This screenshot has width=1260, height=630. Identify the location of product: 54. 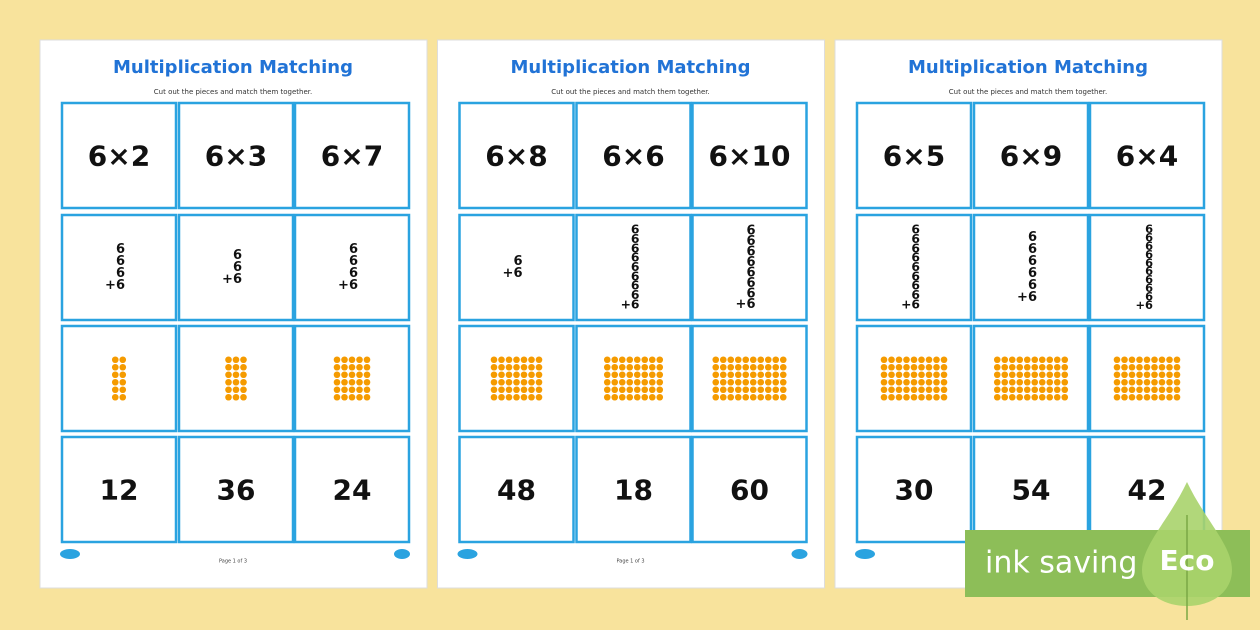
(1031, 490).